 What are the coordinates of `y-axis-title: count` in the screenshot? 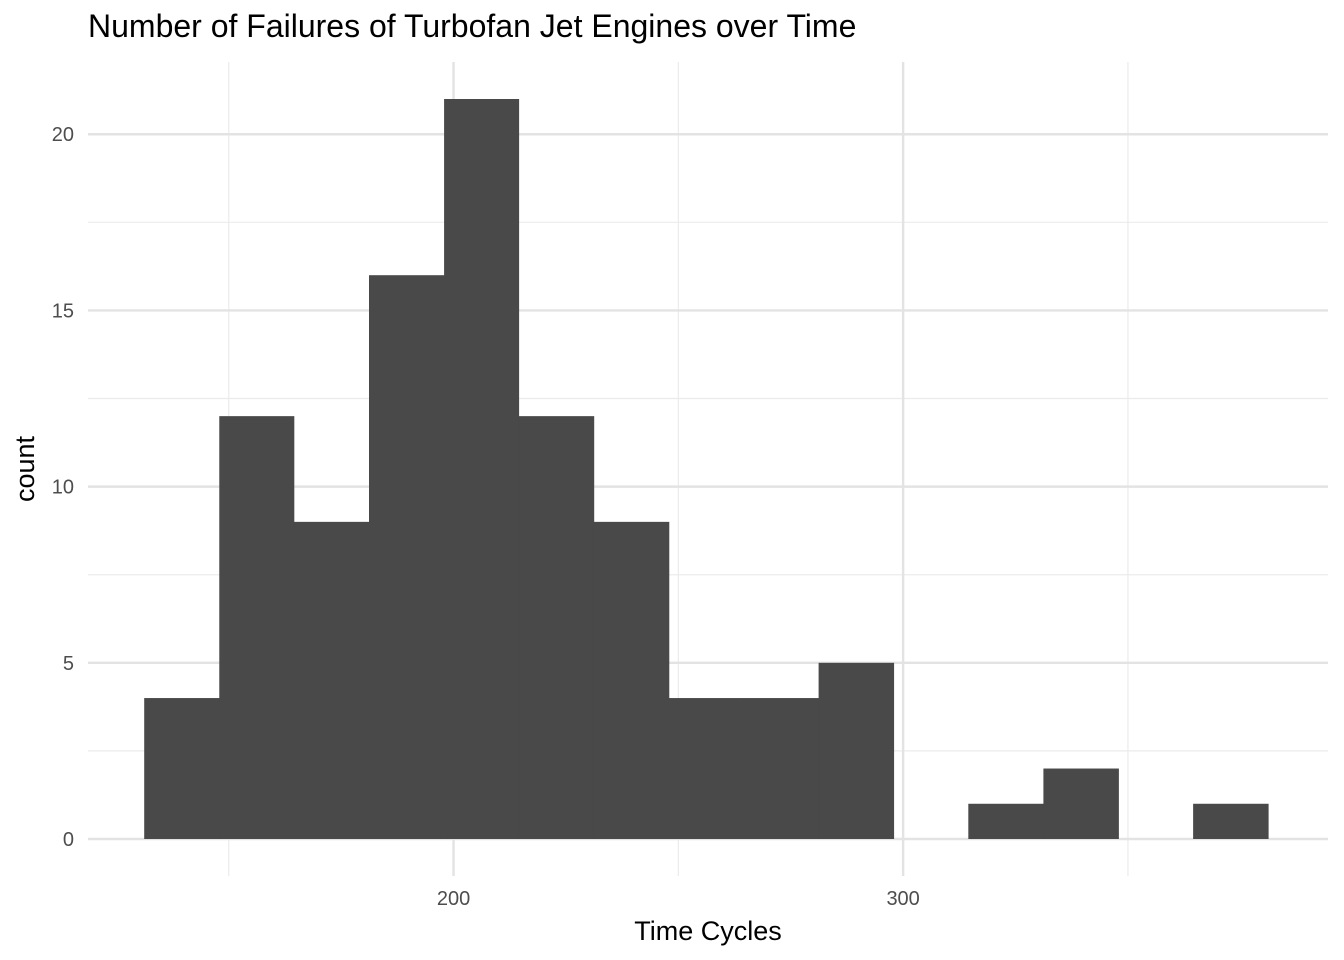 It's located at (25, 468).